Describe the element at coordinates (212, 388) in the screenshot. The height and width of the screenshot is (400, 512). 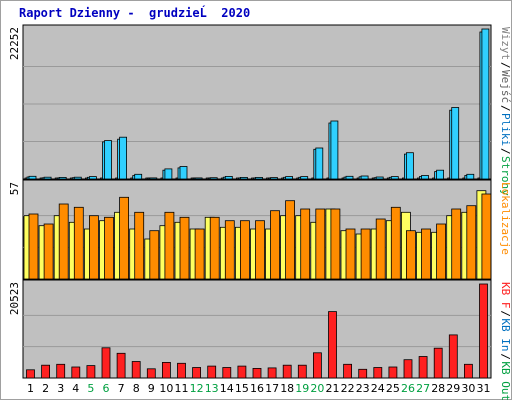
I see `xtick-label-13: 13` at that location.